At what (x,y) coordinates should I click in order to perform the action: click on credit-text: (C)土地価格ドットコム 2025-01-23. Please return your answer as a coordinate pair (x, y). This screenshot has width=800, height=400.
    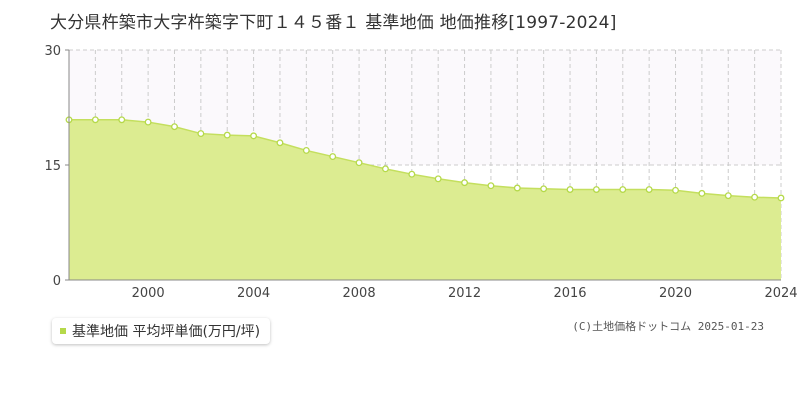
    Looking at the image, I should click on (668, 326).